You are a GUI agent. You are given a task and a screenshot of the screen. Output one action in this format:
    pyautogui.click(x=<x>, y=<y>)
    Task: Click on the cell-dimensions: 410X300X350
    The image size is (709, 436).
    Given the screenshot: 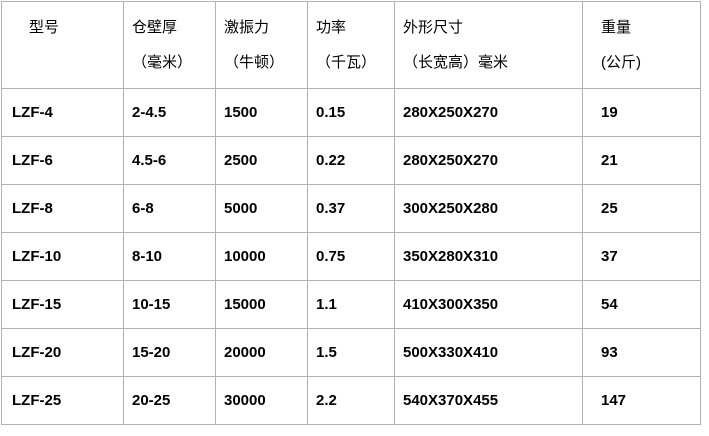 What is the action you would take?
    pyautogui.click(x=488, y=304)
    